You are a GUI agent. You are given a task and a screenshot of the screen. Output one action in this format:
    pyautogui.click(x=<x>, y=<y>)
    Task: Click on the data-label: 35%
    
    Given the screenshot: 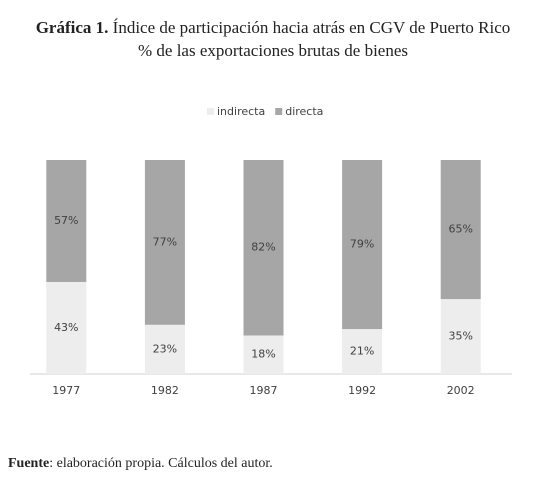 What is the action you would take?
    pyautogui.click(x=460, y=336)
    